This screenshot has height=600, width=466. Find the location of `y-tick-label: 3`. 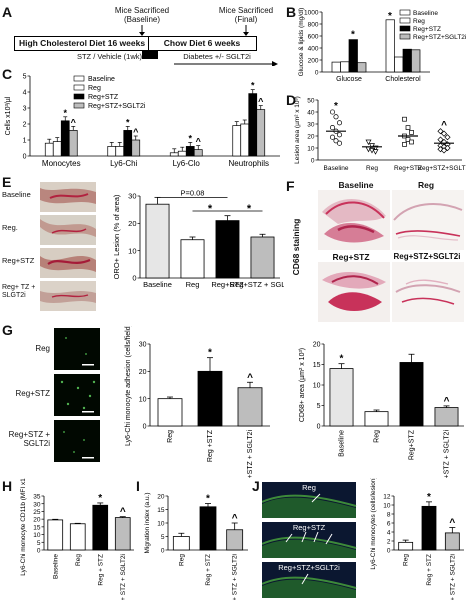

y-tick-label: 3 is located at coordinates (25, 109).